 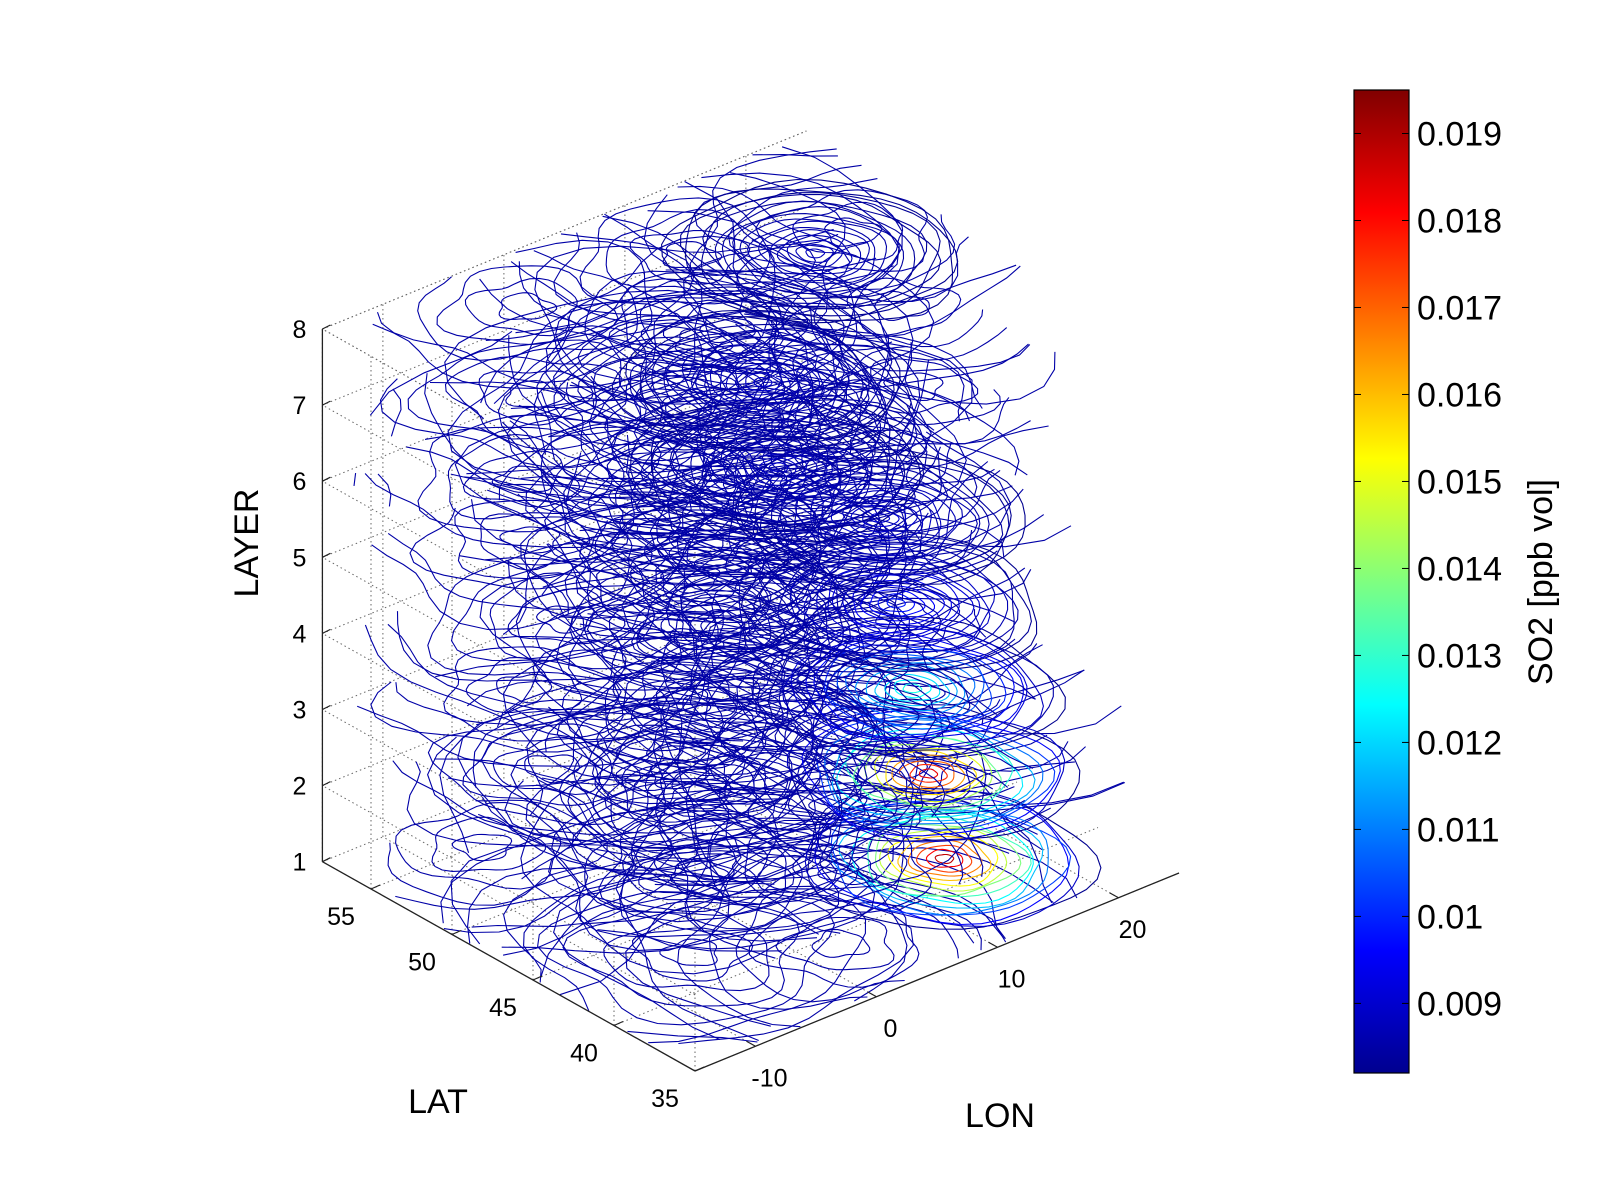 What do you see at coordinates (1133, 930) in the screenshot?
I see `x-tick-label: 20` at bounding box center [1133, 930].